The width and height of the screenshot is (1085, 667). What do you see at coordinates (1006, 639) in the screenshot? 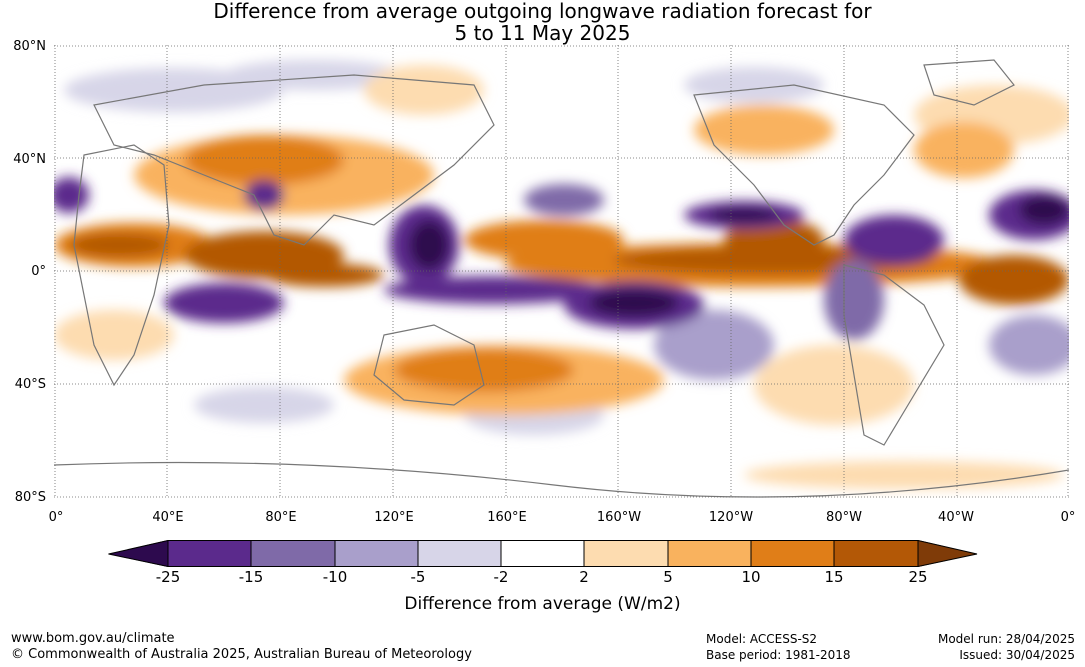
I see `model-run-date: Model run: 28/04/2025` at bounding box center [1006, 639].